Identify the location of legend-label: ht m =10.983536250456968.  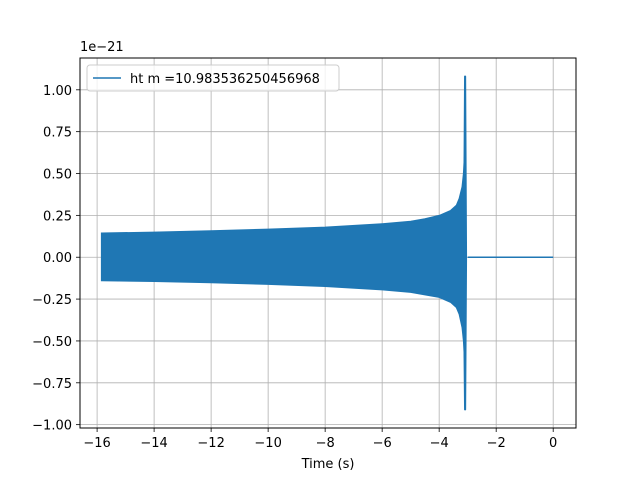
(225, 79).